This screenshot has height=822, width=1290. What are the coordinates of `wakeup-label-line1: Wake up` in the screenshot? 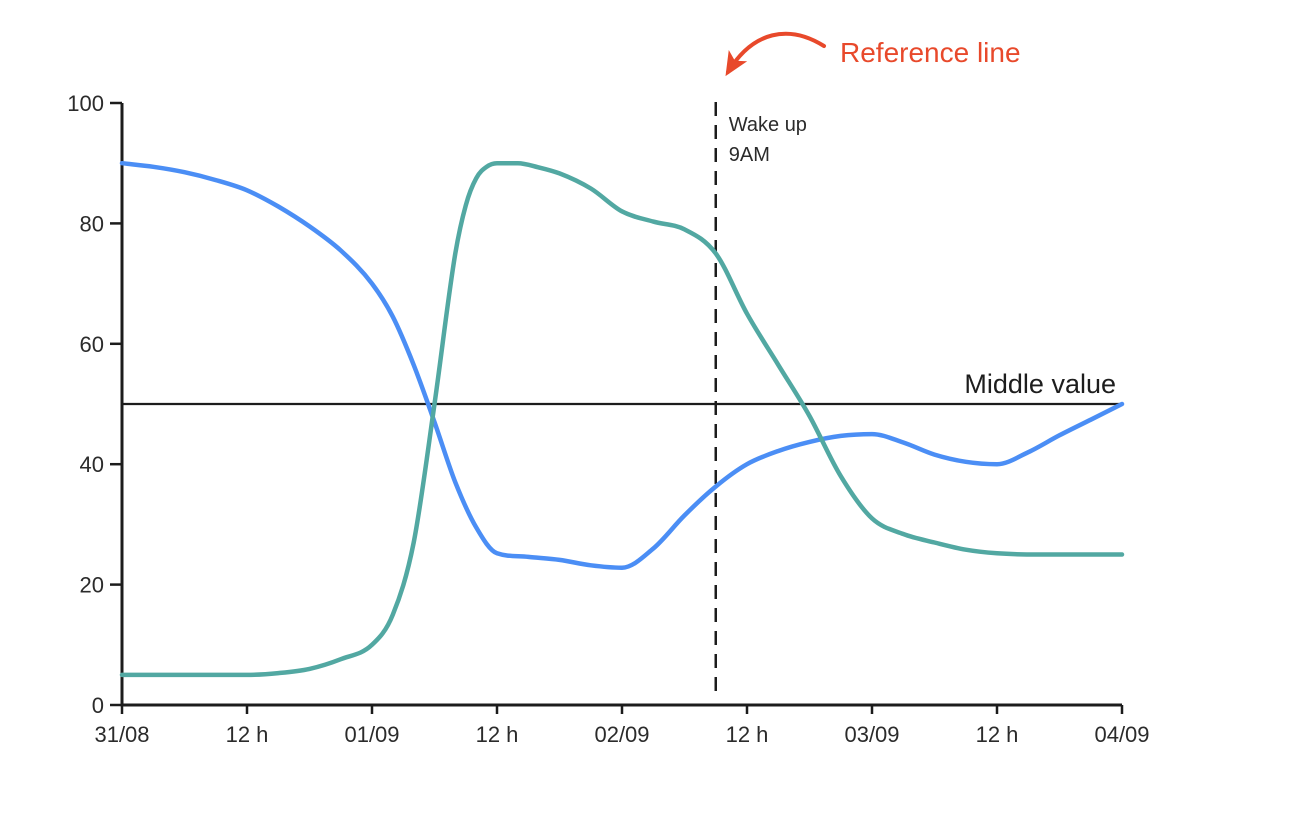 It's located at (768, 125).